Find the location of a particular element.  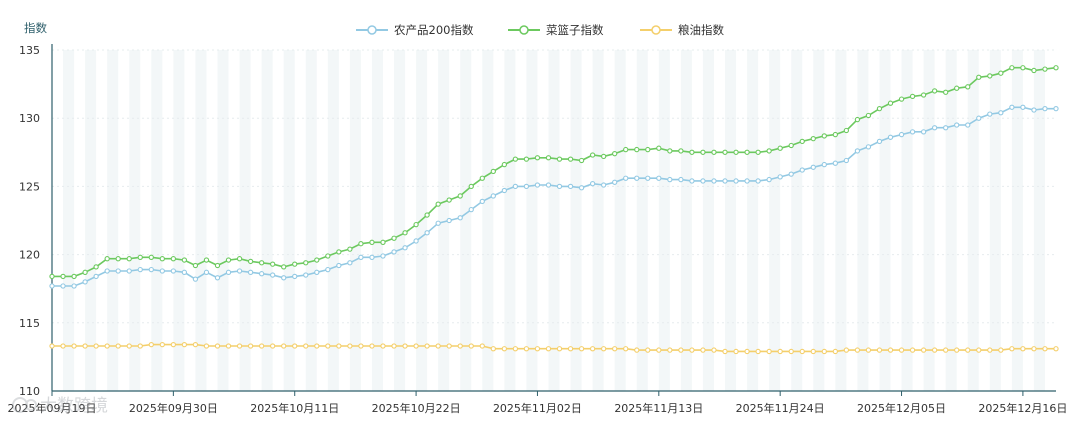

watermark-text: 大数跨境 is located at coordinates (74, 406).